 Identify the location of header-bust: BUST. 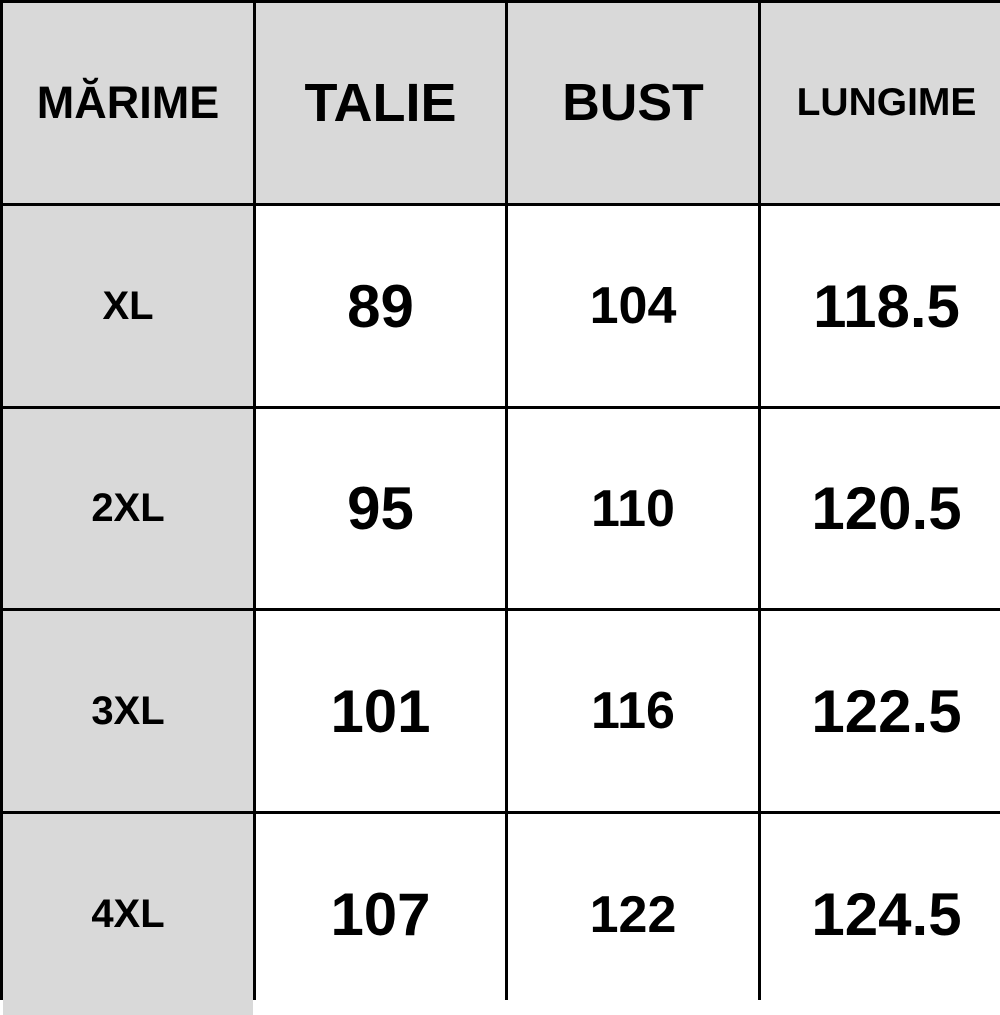
(633, 103).